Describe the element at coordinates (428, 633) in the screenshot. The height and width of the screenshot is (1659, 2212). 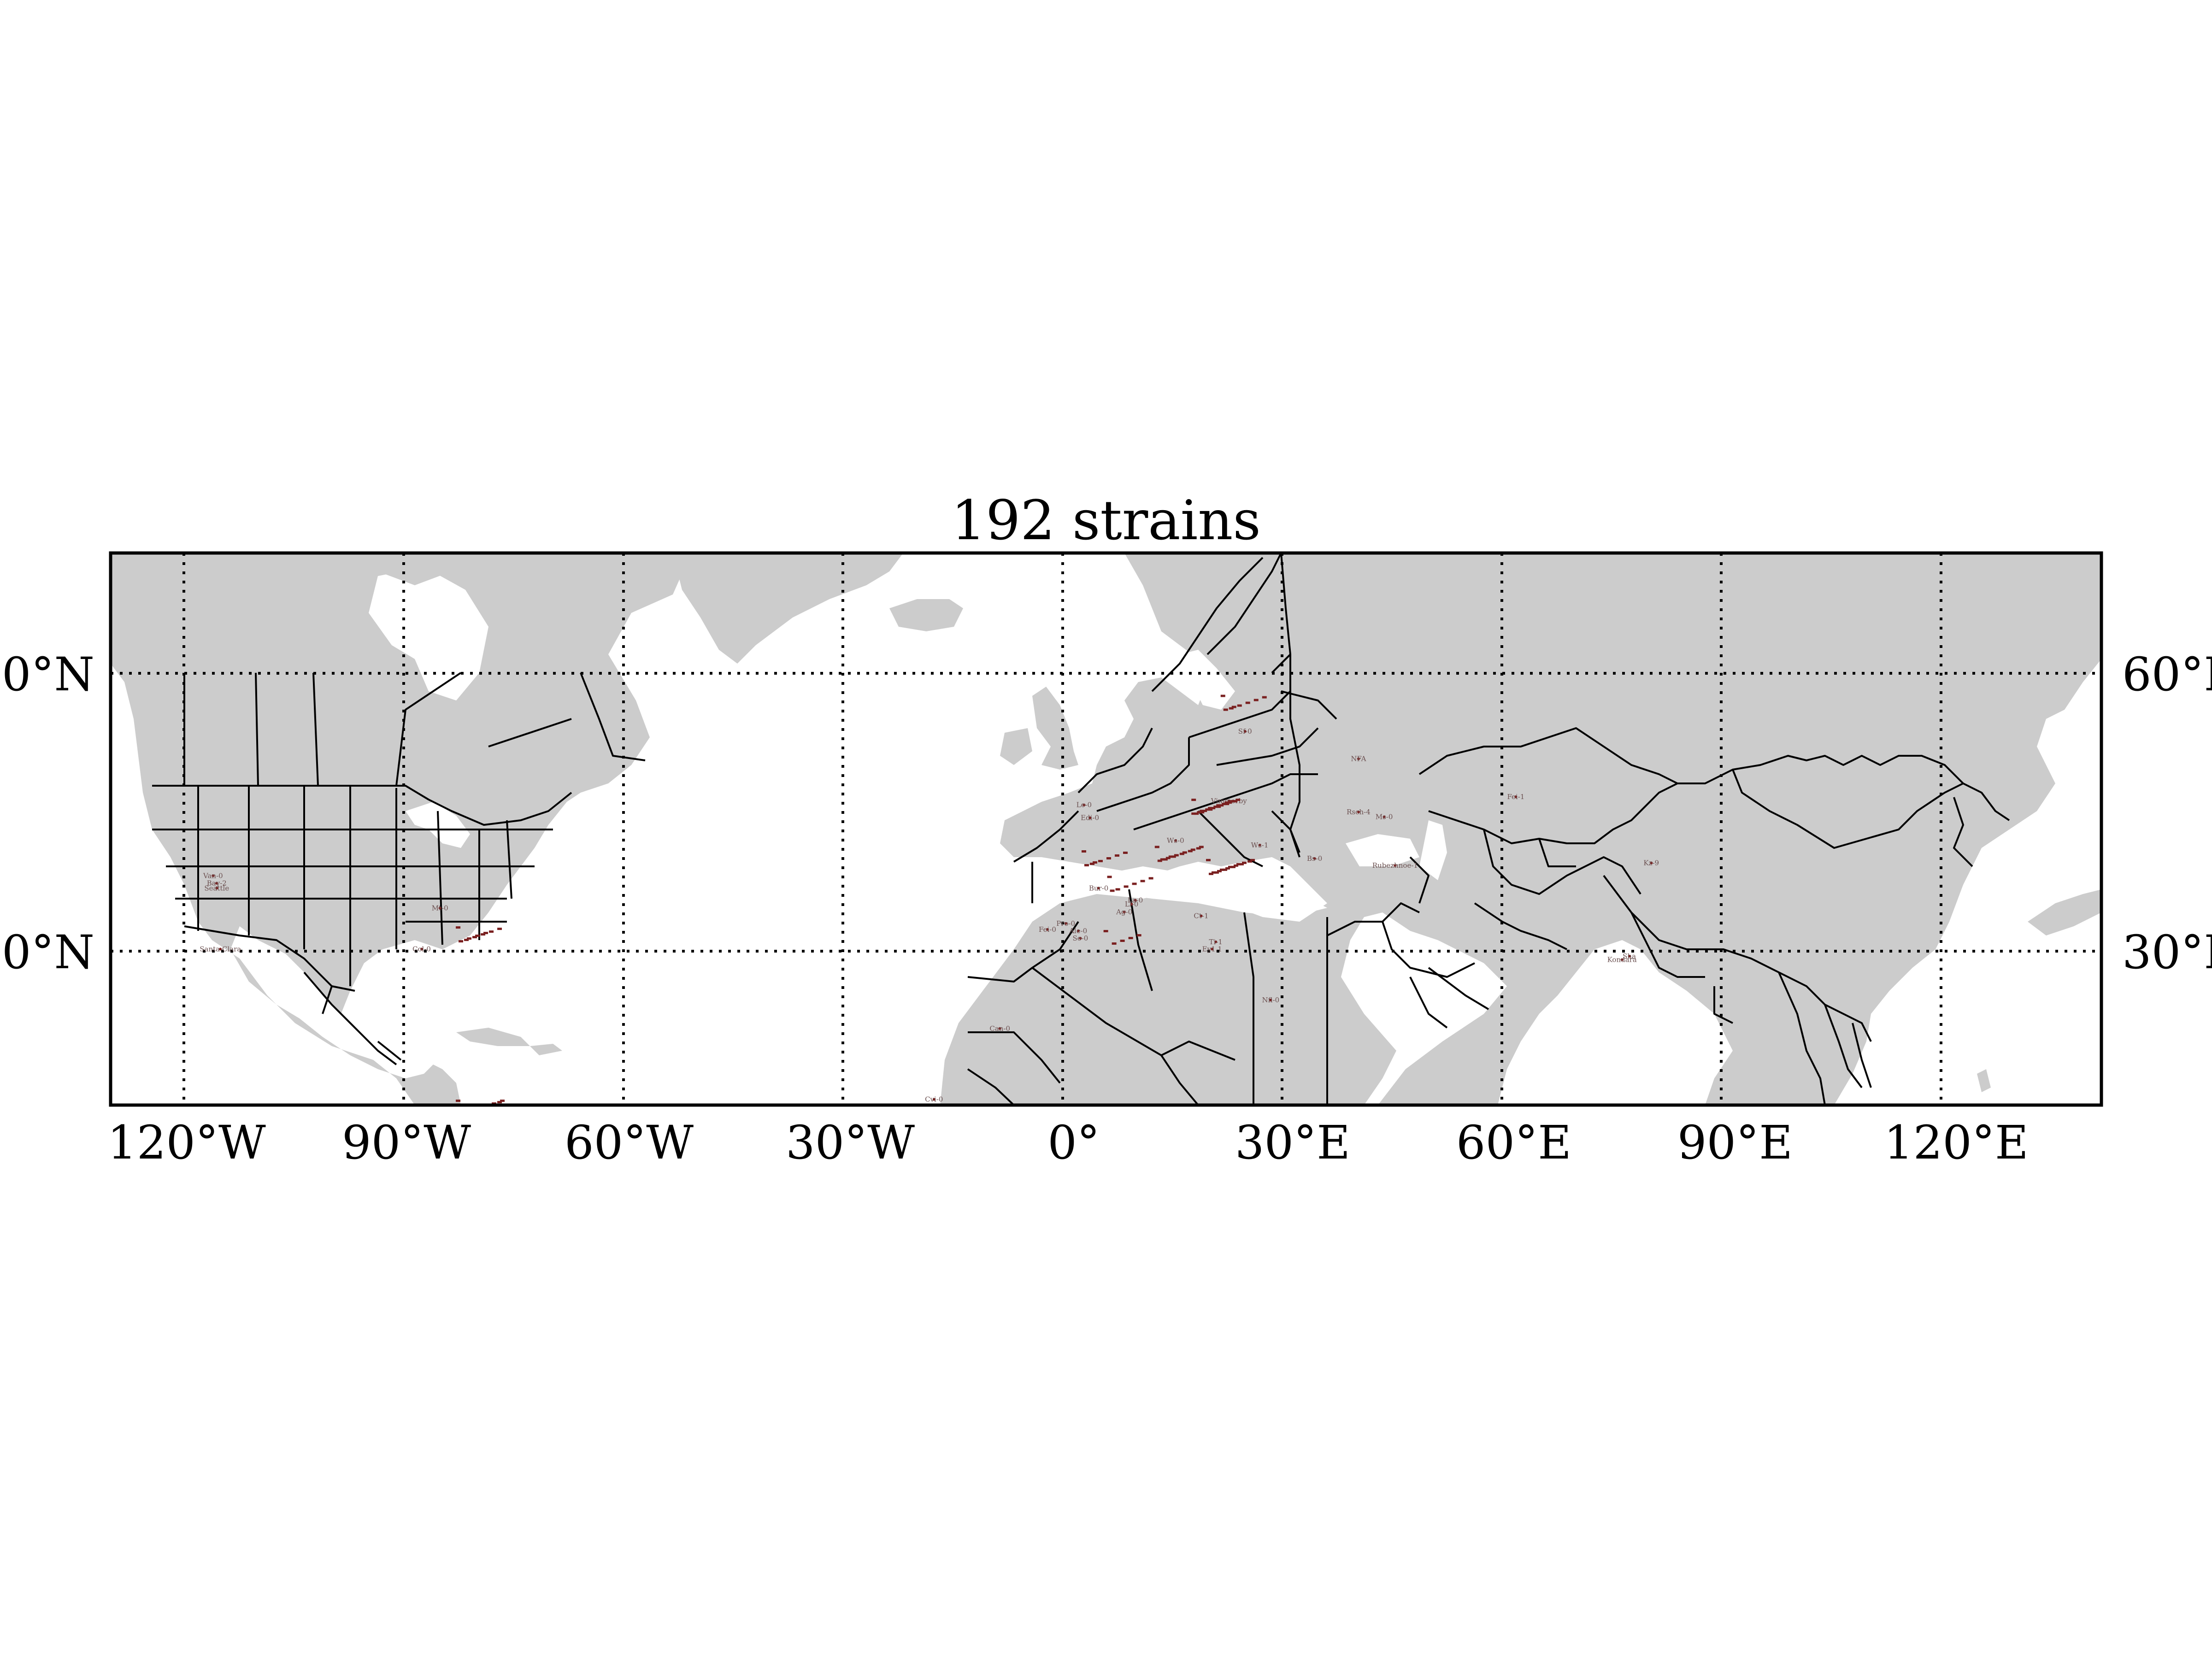
I see `hudson-bay` at that location.